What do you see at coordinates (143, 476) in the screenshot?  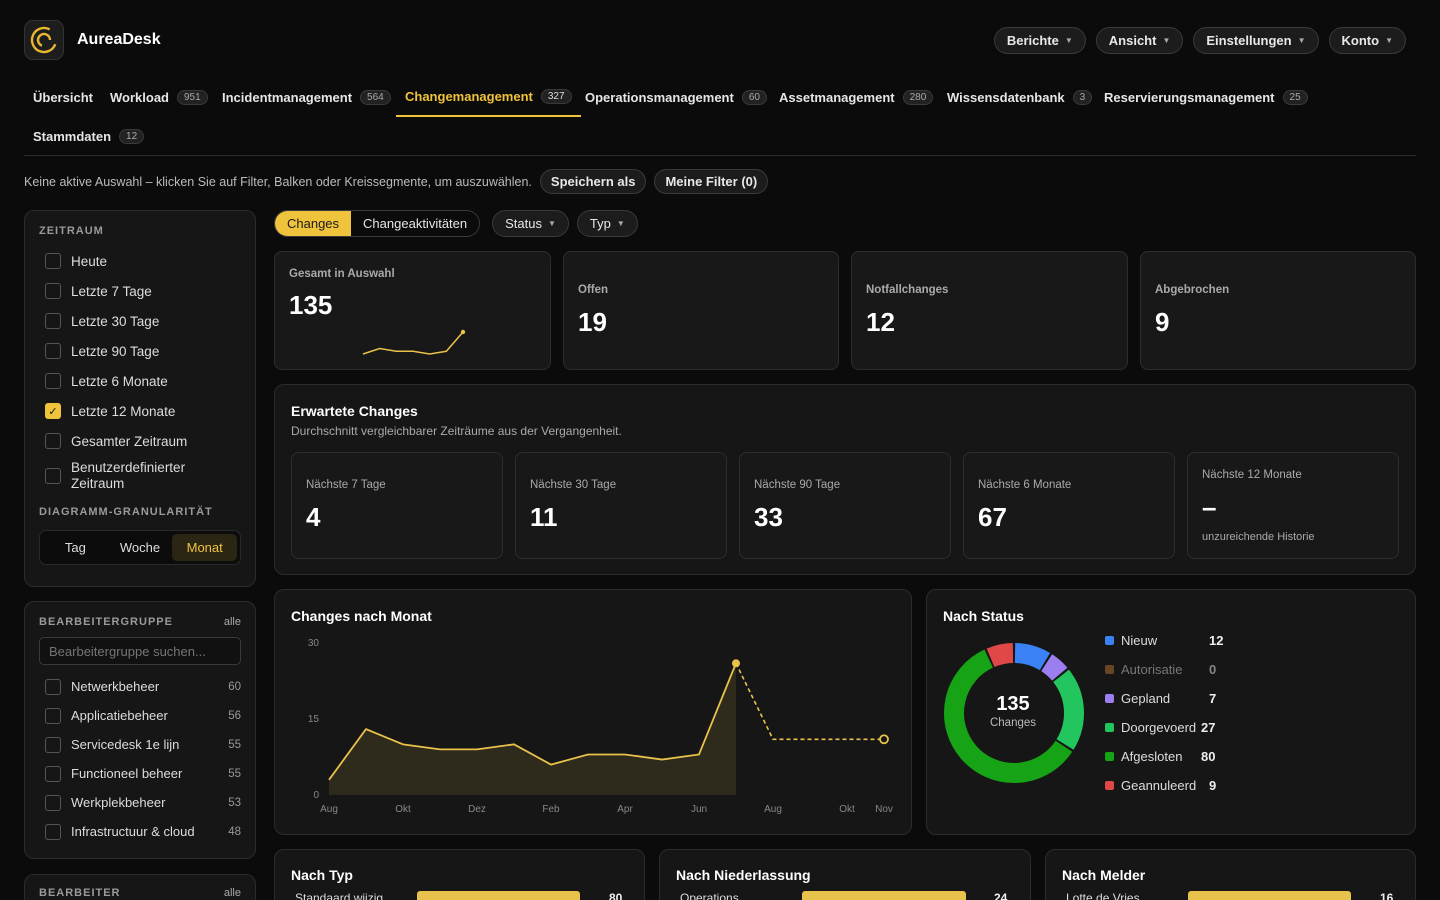 I see `period-option: Benutzerdefinierter Zeitraum` at bounding box center [143, 476].